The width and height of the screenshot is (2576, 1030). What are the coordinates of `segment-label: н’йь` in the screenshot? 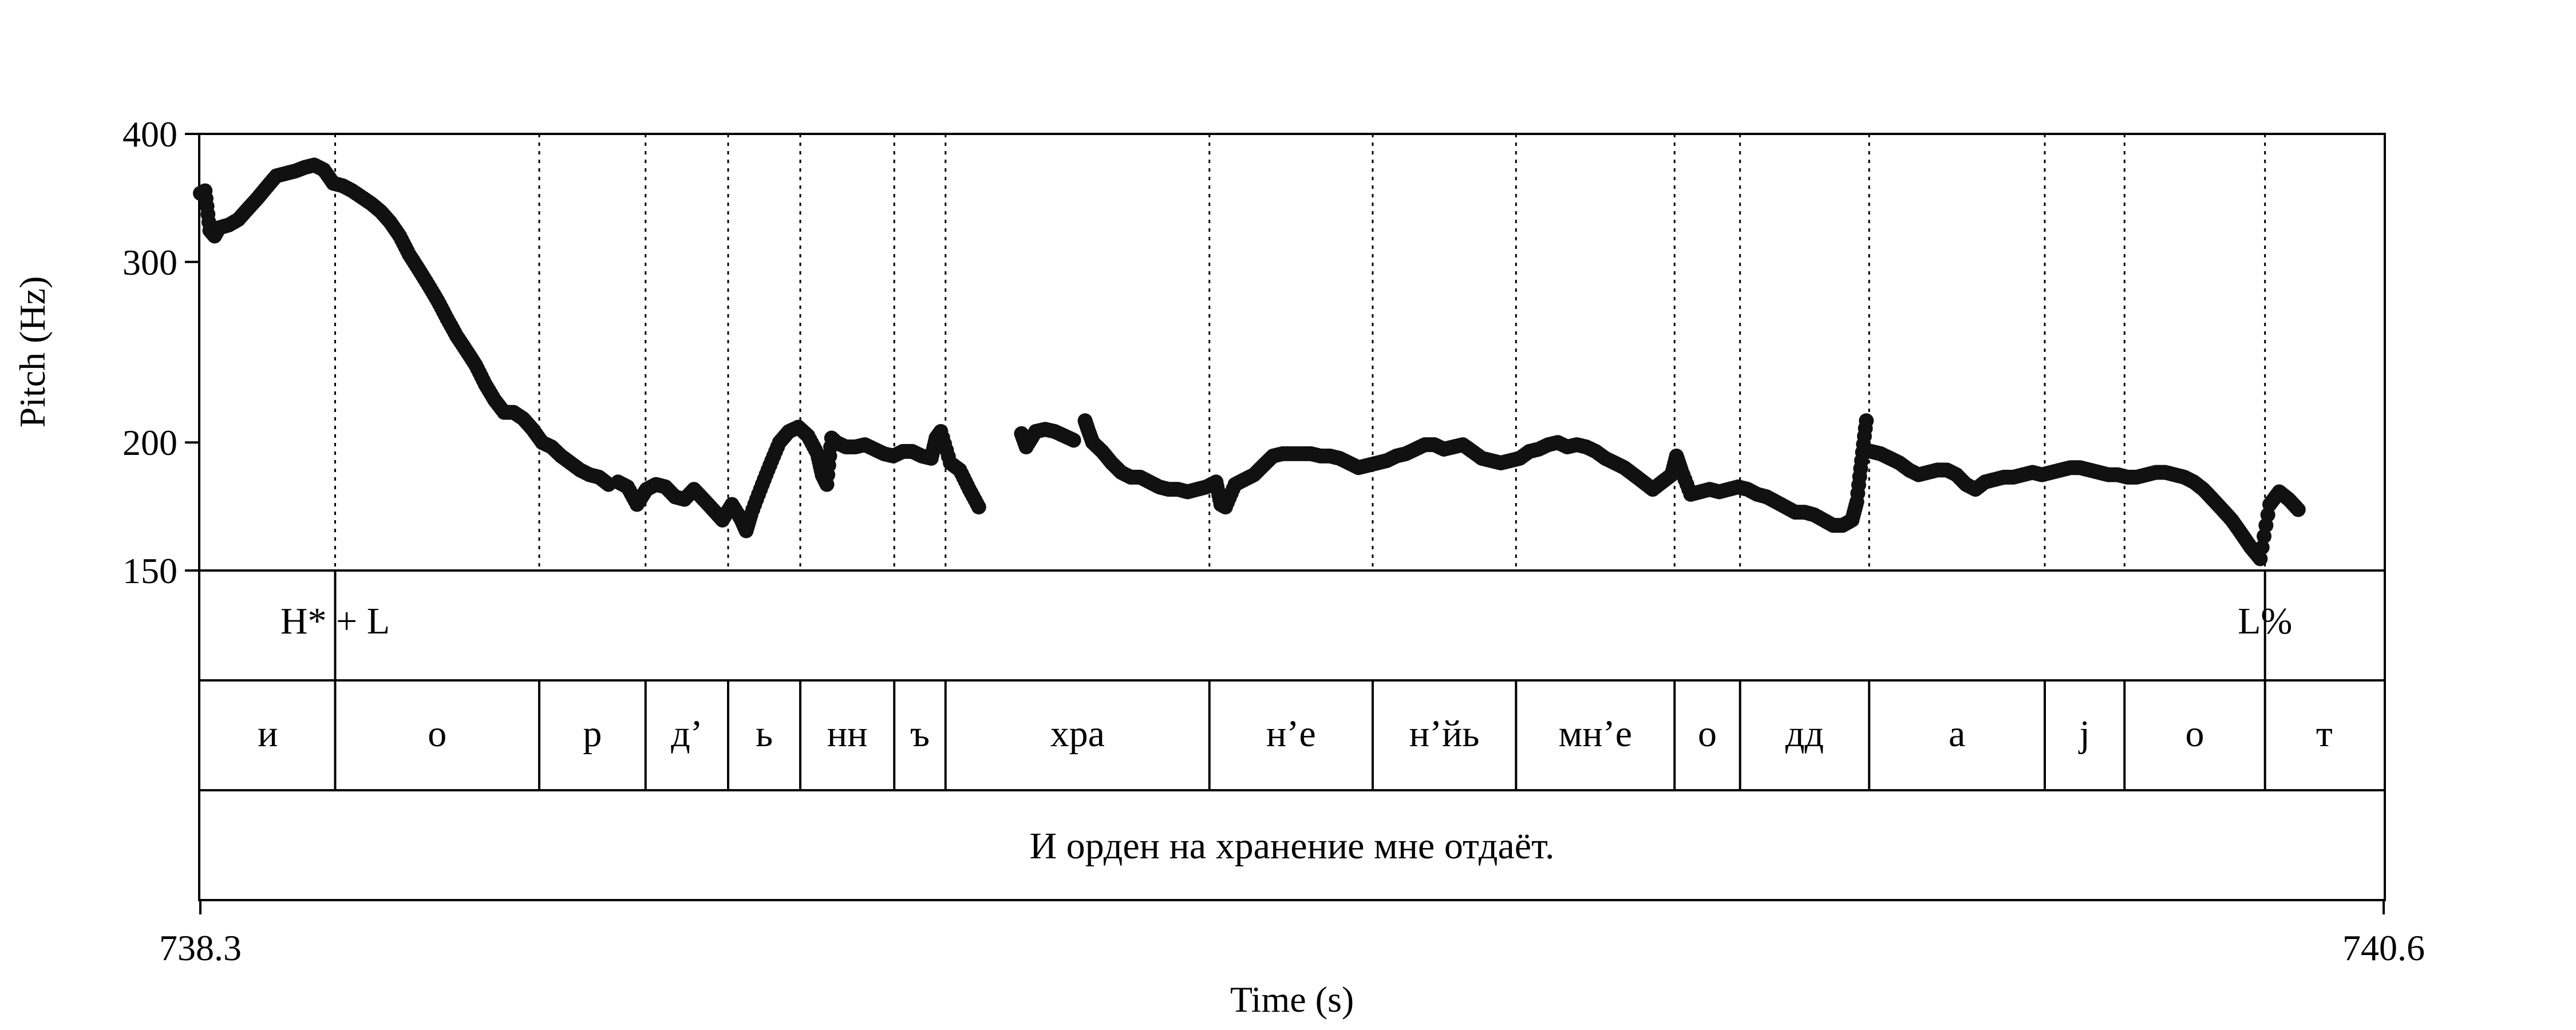 It's located at (1444, 734).